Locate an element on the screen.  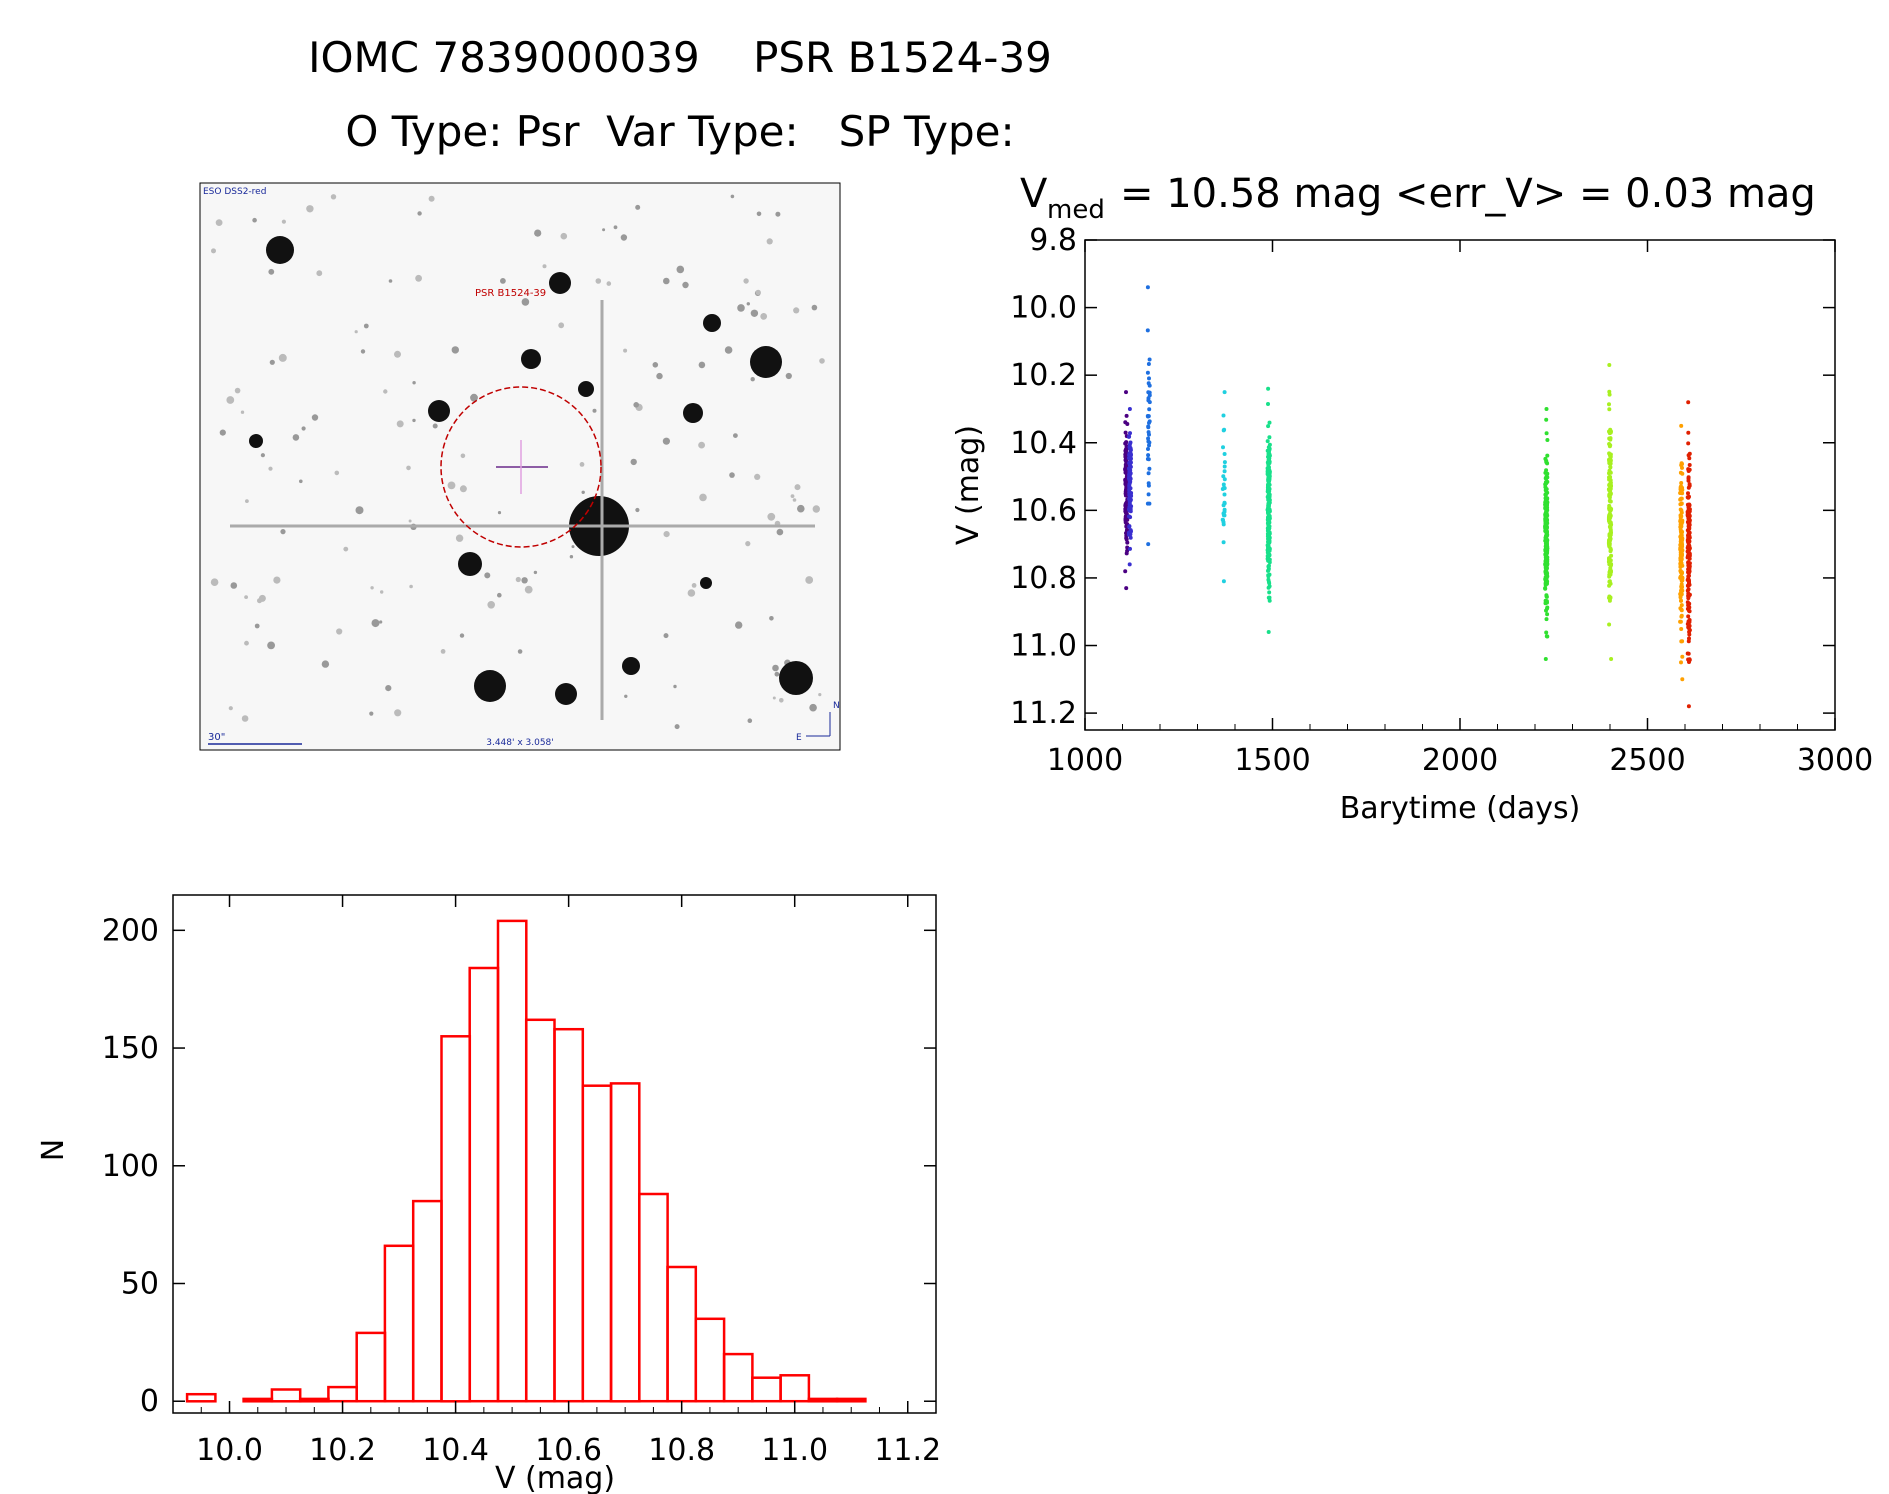
lc-ytick-label: 10.4 is located at coordinates (1043, 443).